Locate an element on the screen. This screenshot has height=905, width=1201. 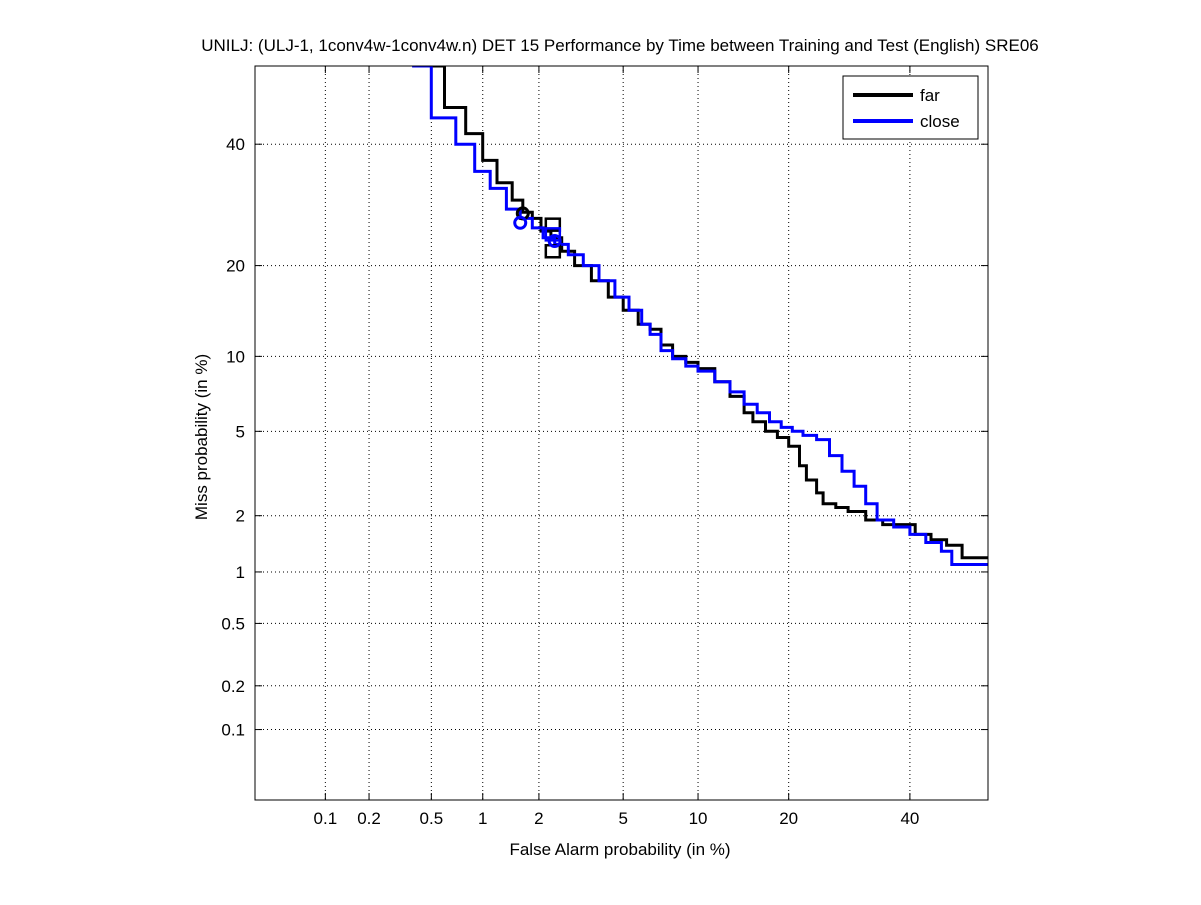
legend-box is located at coordinates (910, 107).